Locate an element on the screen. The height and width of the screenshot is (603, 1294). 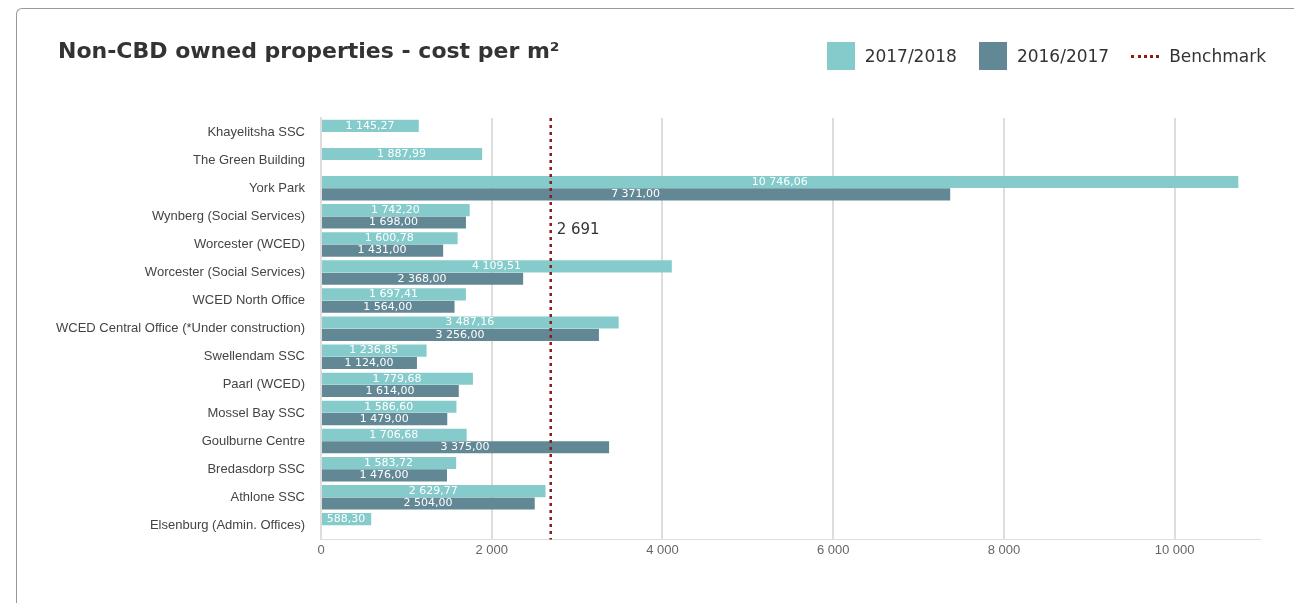
y-tick-label: Mossel Bay SSC is located at coordinates (256, 412).